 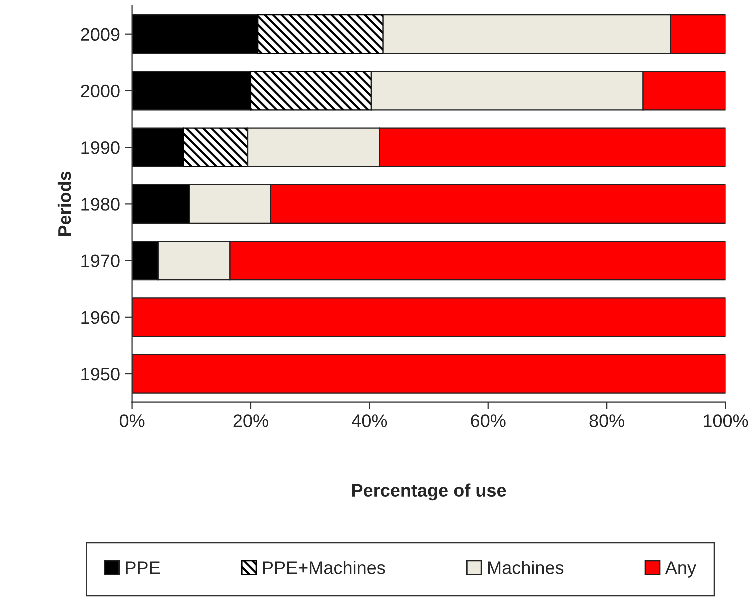 What do you see at coordinates (607, 421) in the screenshot?
I see `x-tick-label: 80%` at bounding box center [607, 421].